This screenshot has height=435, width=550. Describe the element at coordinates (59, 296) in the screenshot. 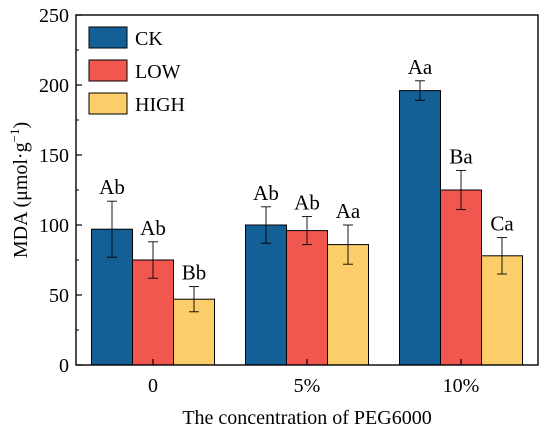

I see `y-tick-label: 50` at that location.